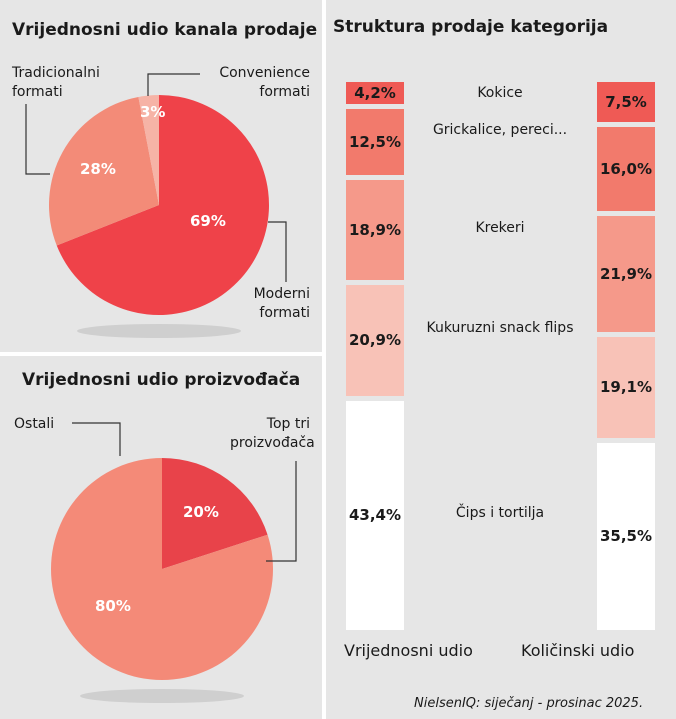  I want to click on leader-line-convenience, so click(173, 84).